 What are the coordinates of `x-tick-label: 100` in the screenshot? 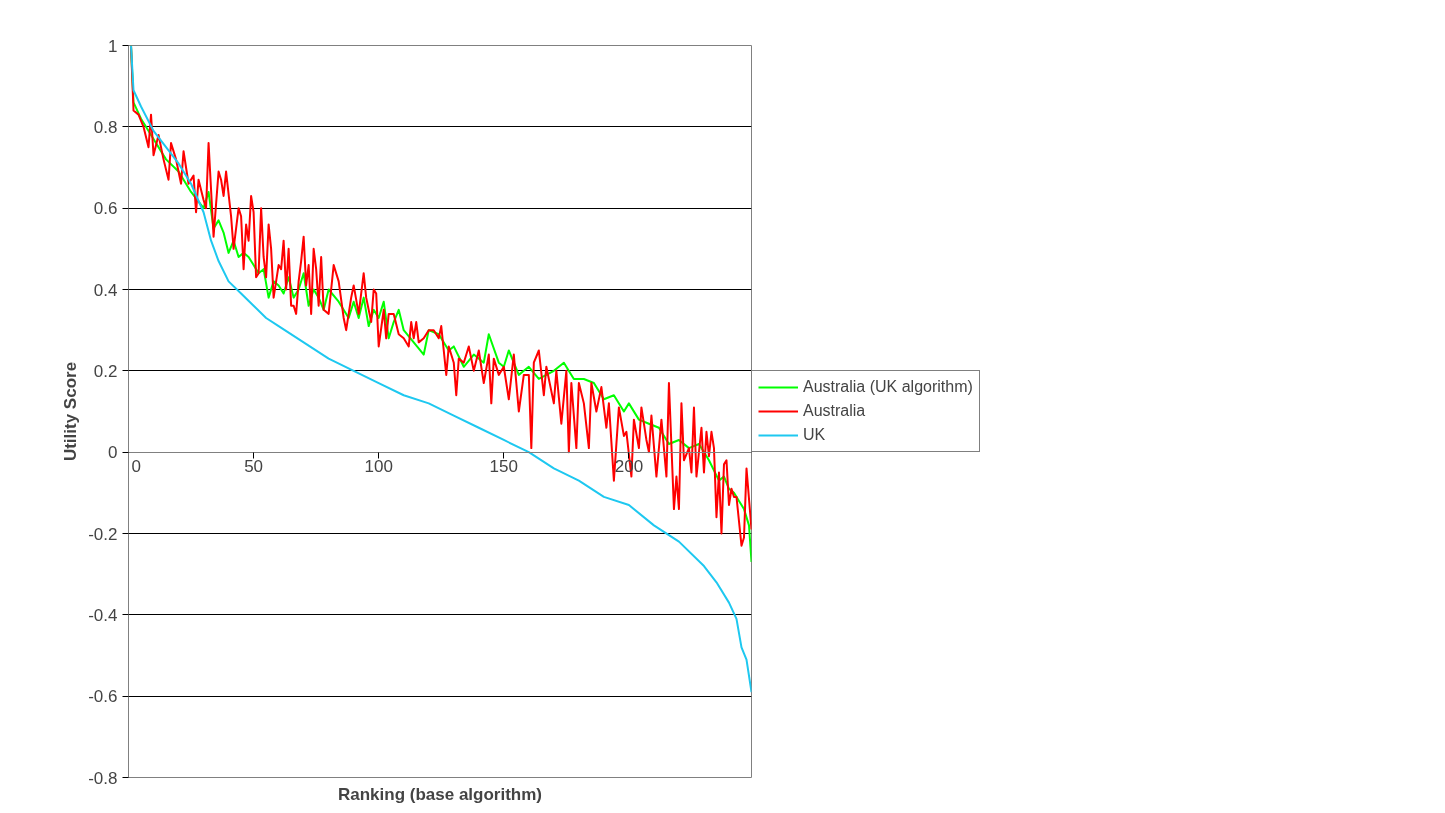 It's located at (378, 467).